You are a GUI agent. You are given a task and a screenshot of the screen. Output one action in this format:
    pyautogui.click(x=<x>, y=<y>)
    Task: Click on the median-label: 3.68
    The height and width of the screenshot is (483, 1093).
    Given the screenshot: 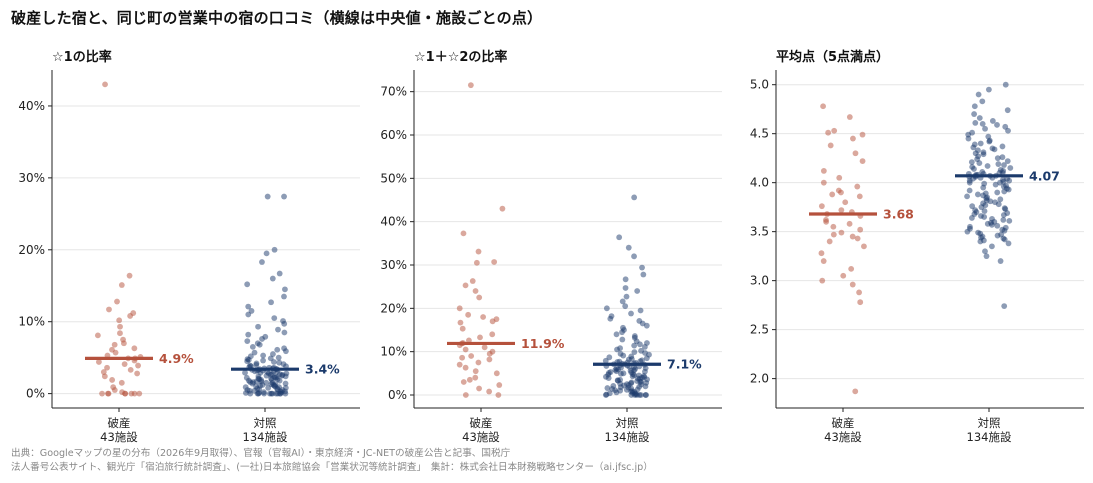 What is the action you would take?
    pyautogui.click(x=898, y=214)
    